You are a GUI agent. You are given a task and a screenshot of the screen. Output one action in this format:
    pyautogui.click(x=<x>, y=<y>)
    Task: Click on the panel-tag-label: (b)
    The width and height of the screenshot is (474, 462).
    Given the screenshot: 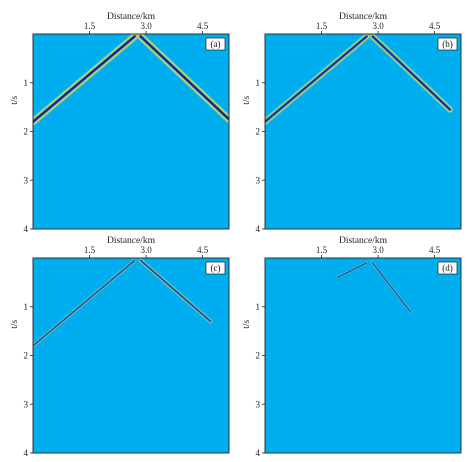 What is the action you would take?
    pyautogui.click(x=447, y=44)
    